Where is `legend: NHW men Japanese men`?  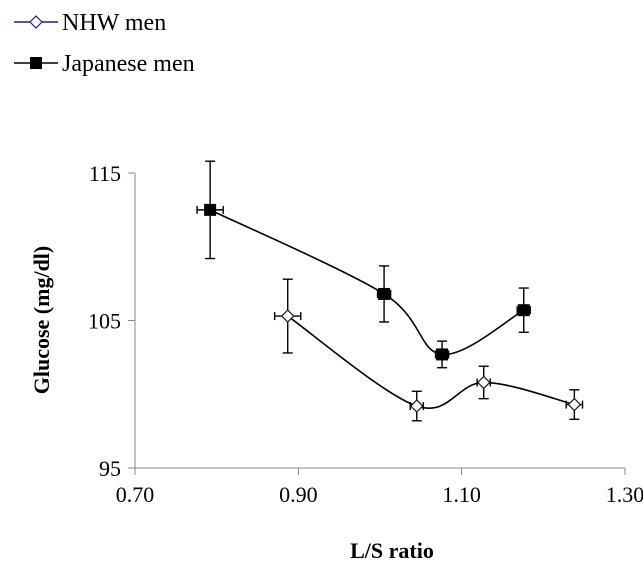 legend: NHW men Japanese men is located at coordinates (104, 43).